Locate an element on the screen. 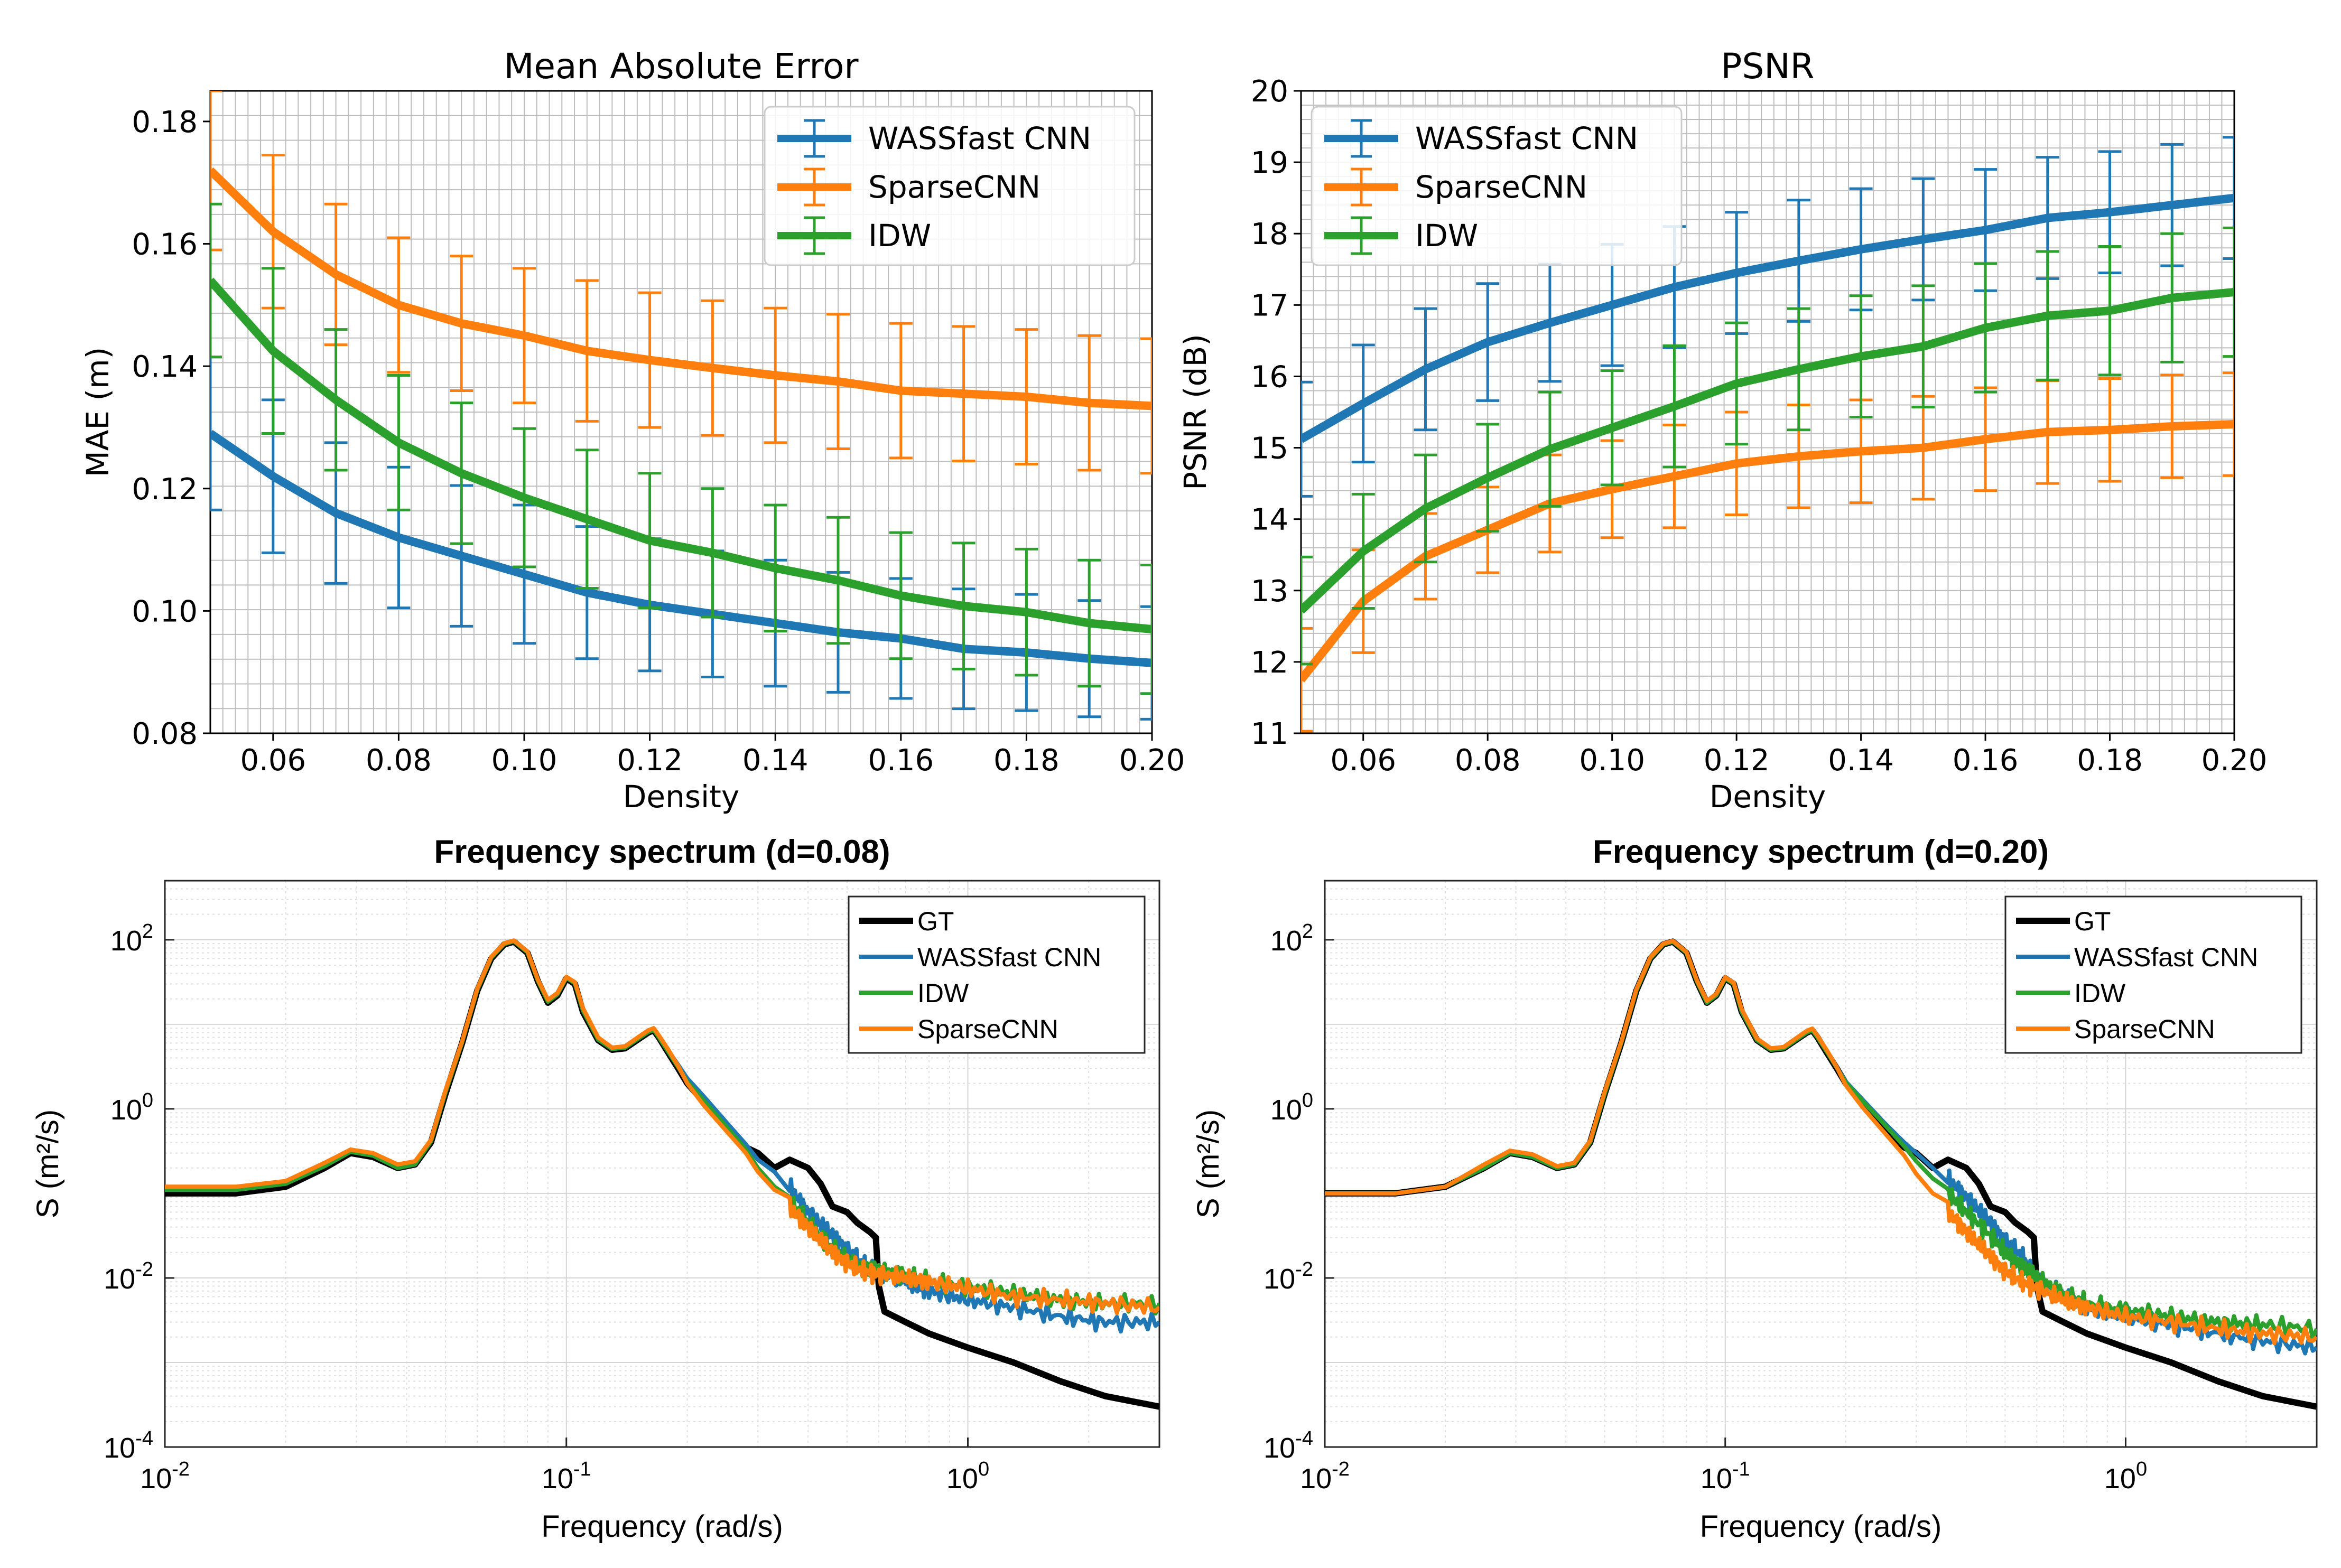 The height and width of the screenshot is (1568, 2341). y-tick-label: 0.14 is located at coordinates (165, 367).